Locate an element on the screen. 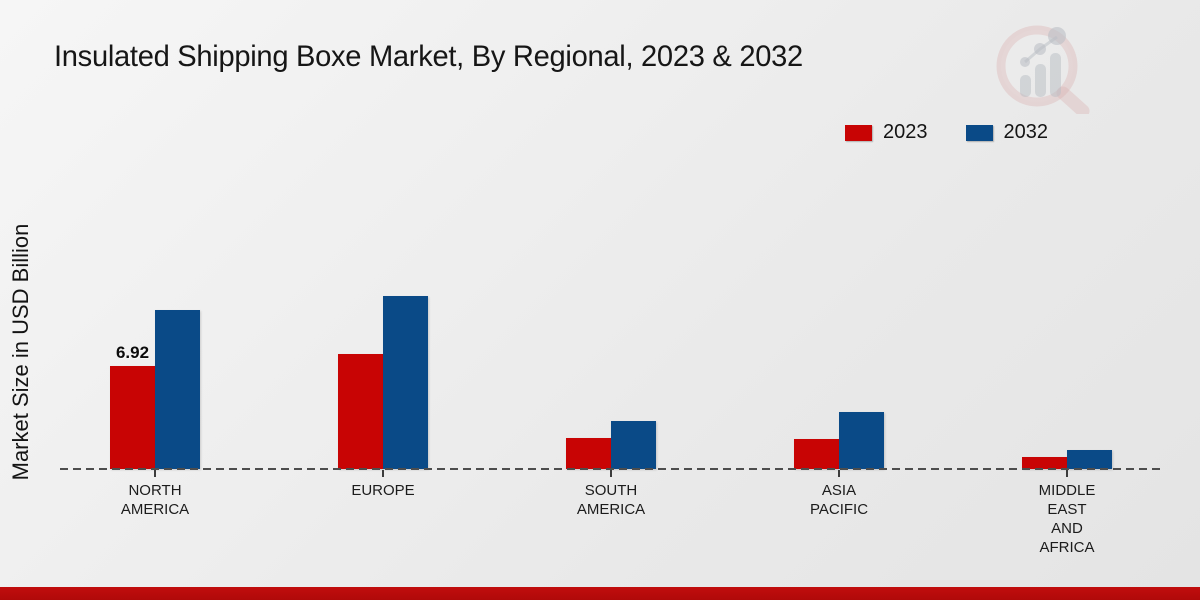 This screenshot has width=1200, height=600. bar-2023-middle-east-and-africa is located at coordinates (1044, 463).